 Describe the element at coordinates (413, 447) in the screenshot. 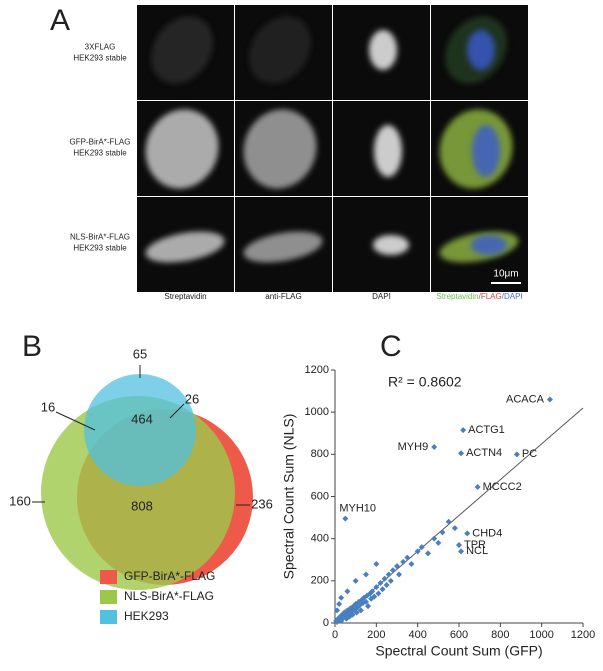

I see `point-label: MYH9` at that location.